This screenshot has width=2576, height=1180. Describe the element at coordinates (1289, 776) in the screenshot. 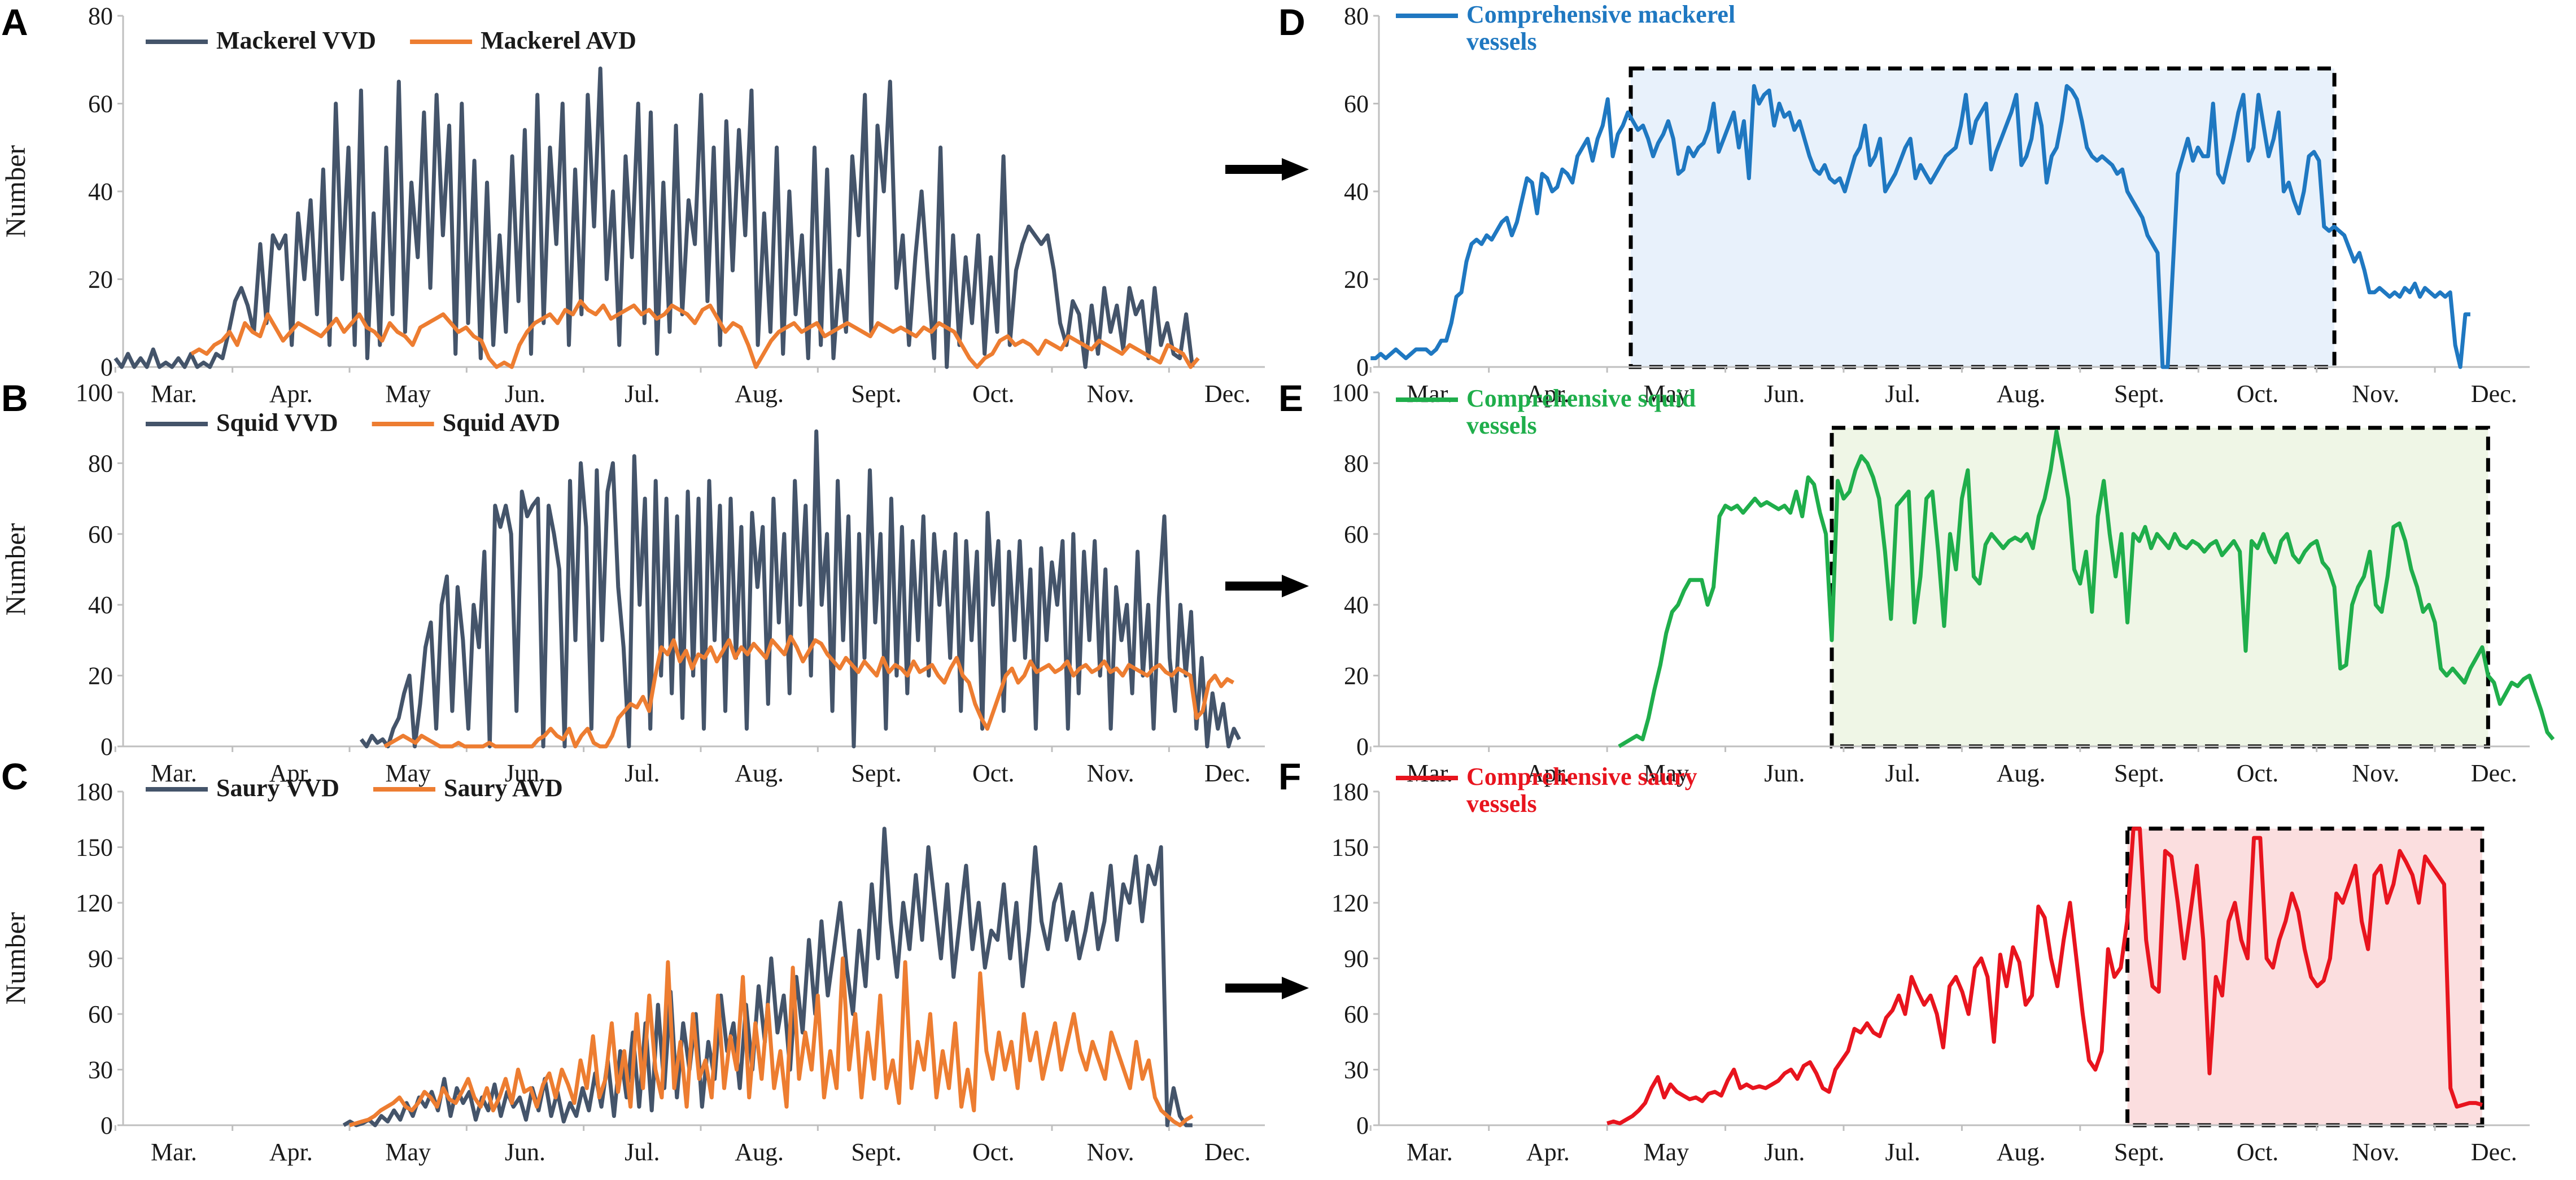

I see `panel-label-f: F` at that location.